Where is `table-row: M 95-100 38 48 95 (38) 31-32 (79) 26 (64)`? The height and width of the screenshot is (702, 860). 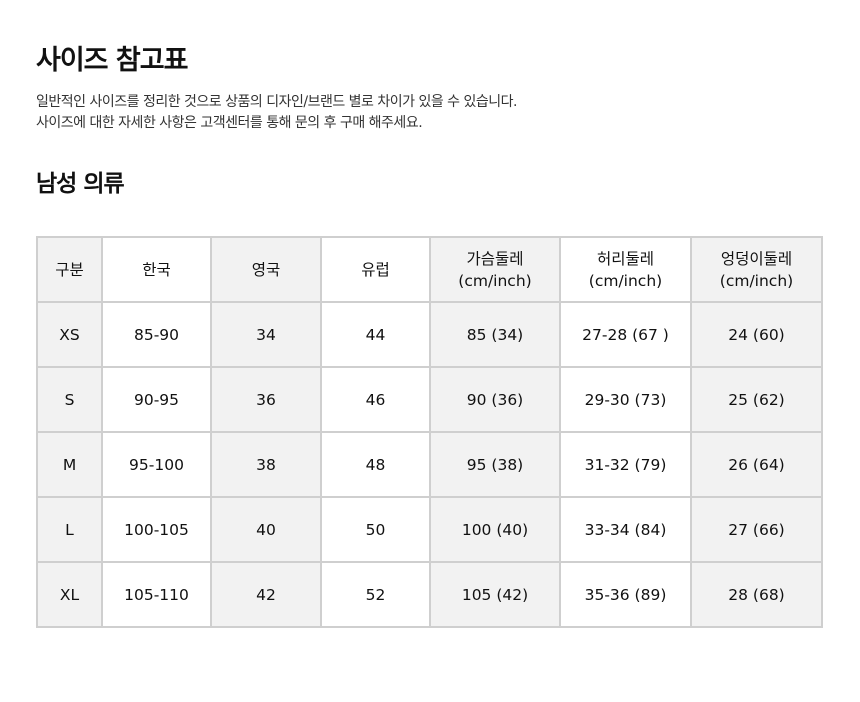
table-row: M 95-100 38 48 95 (38) 31-32 (79) 26 (64) is located at coordinates (429, 464).